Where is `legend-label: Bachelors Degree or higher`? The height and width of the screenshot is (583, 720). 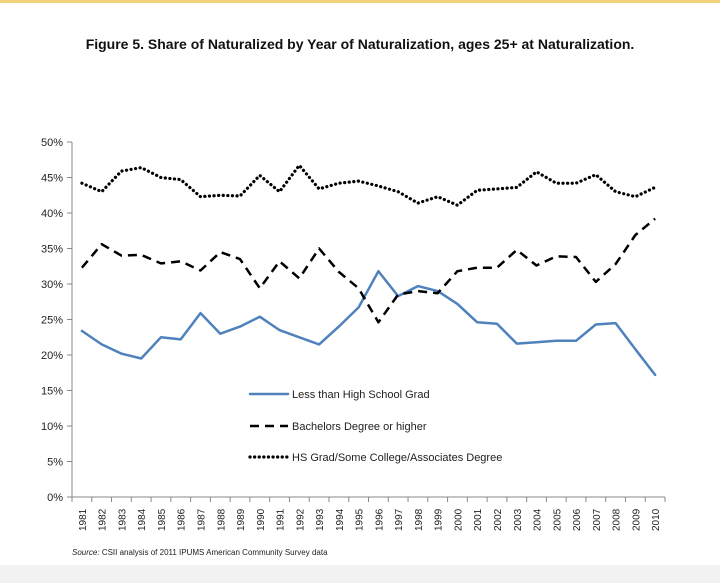
legend-label: Bachelors Degree or higher is located at coordinates (359, 427).